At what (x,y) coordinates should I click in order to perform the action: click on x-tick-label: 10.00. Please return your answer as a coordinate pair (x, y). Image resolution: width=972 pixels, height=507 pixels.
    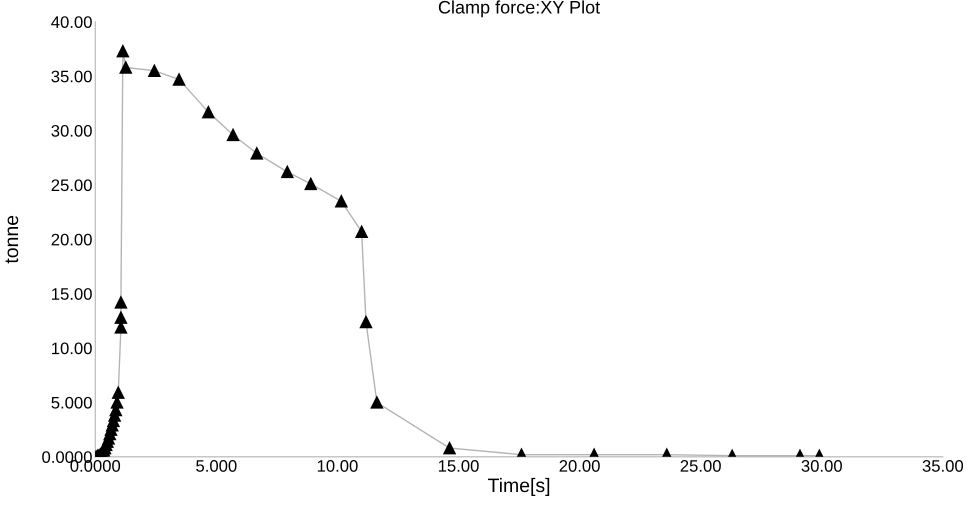
    Looking at the image, I should click on (338, 466).